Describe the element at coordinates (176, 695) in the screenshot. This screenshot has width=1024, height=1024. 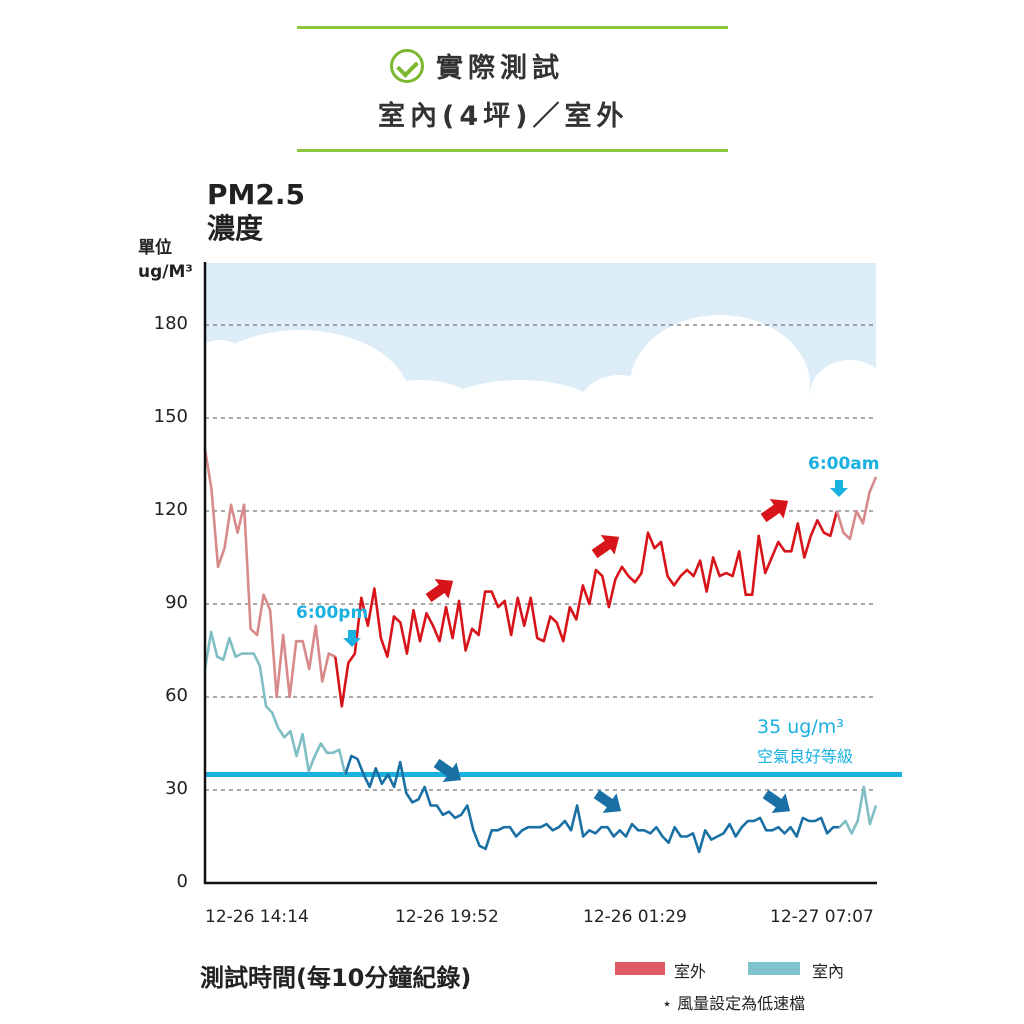
I see `y-tick-label: 60` at that location.